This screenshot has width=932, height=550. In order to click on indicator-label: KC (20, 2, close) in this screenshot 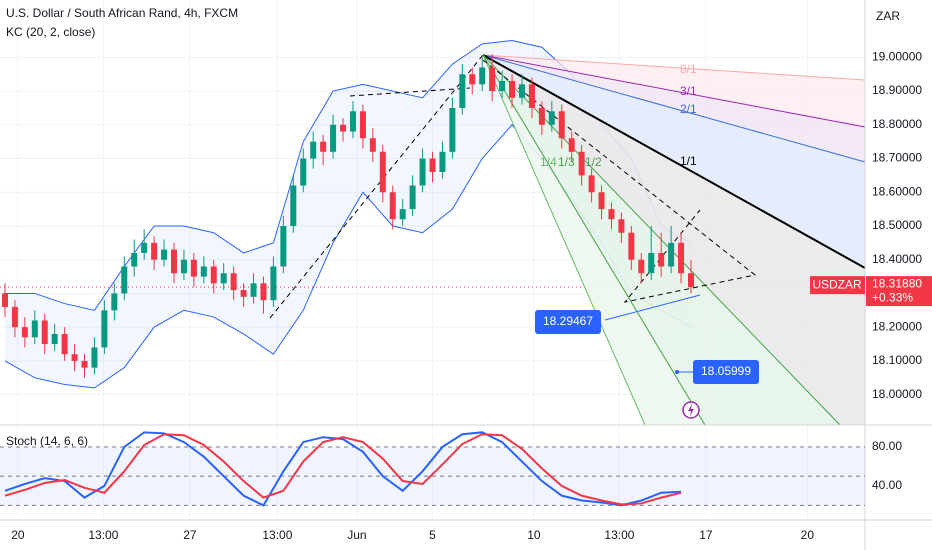, I will do `click(50, 32)`.